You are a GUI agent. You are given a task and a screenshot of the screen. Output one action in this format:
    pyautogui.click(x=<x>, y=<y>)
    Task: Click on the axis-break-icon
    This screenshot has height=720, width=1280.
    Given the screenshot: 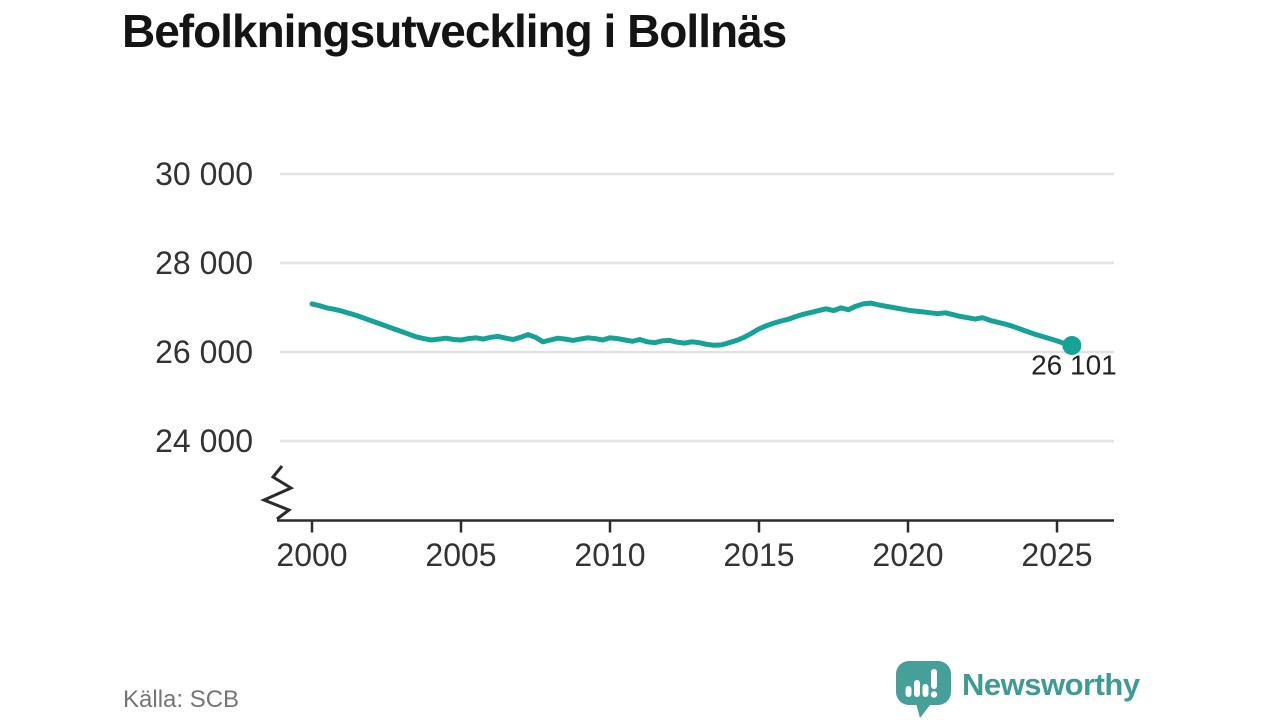 What is the action you would take?
    pyautogui.click(x=277, y=493)
    